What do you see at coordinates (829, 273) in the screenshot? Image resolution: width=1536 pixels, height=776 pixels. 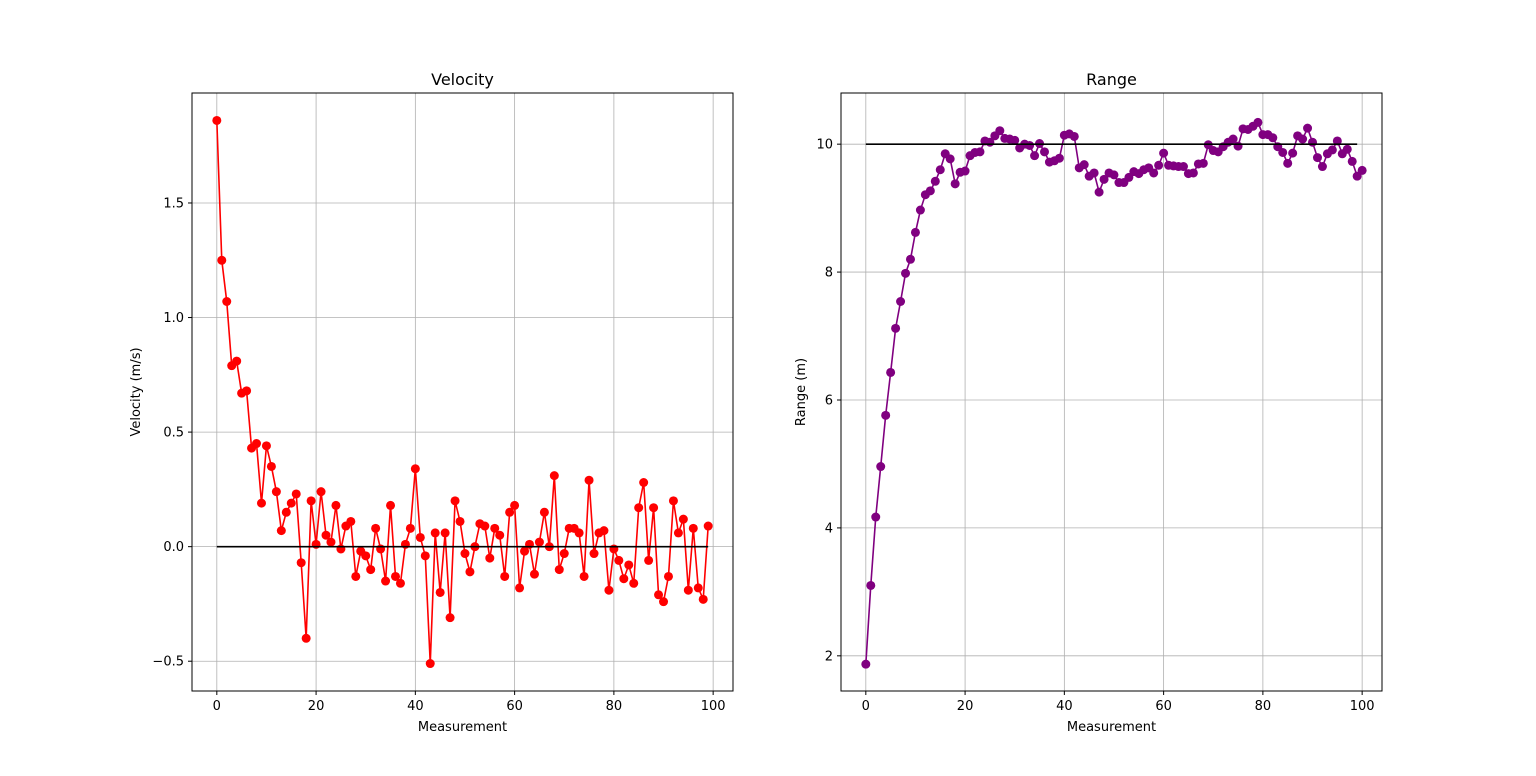 I see `range-y-tick-label: 8` at bounding box center [829, 273].